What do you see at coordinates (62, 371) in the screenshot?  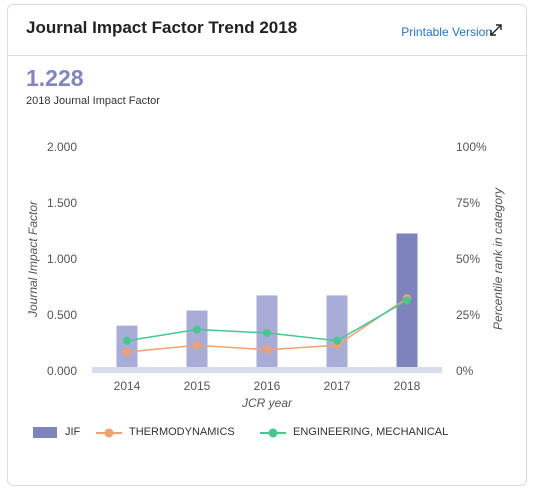 I see `left-axis-tick-label: 0.000` at bounding box center [62, 371].